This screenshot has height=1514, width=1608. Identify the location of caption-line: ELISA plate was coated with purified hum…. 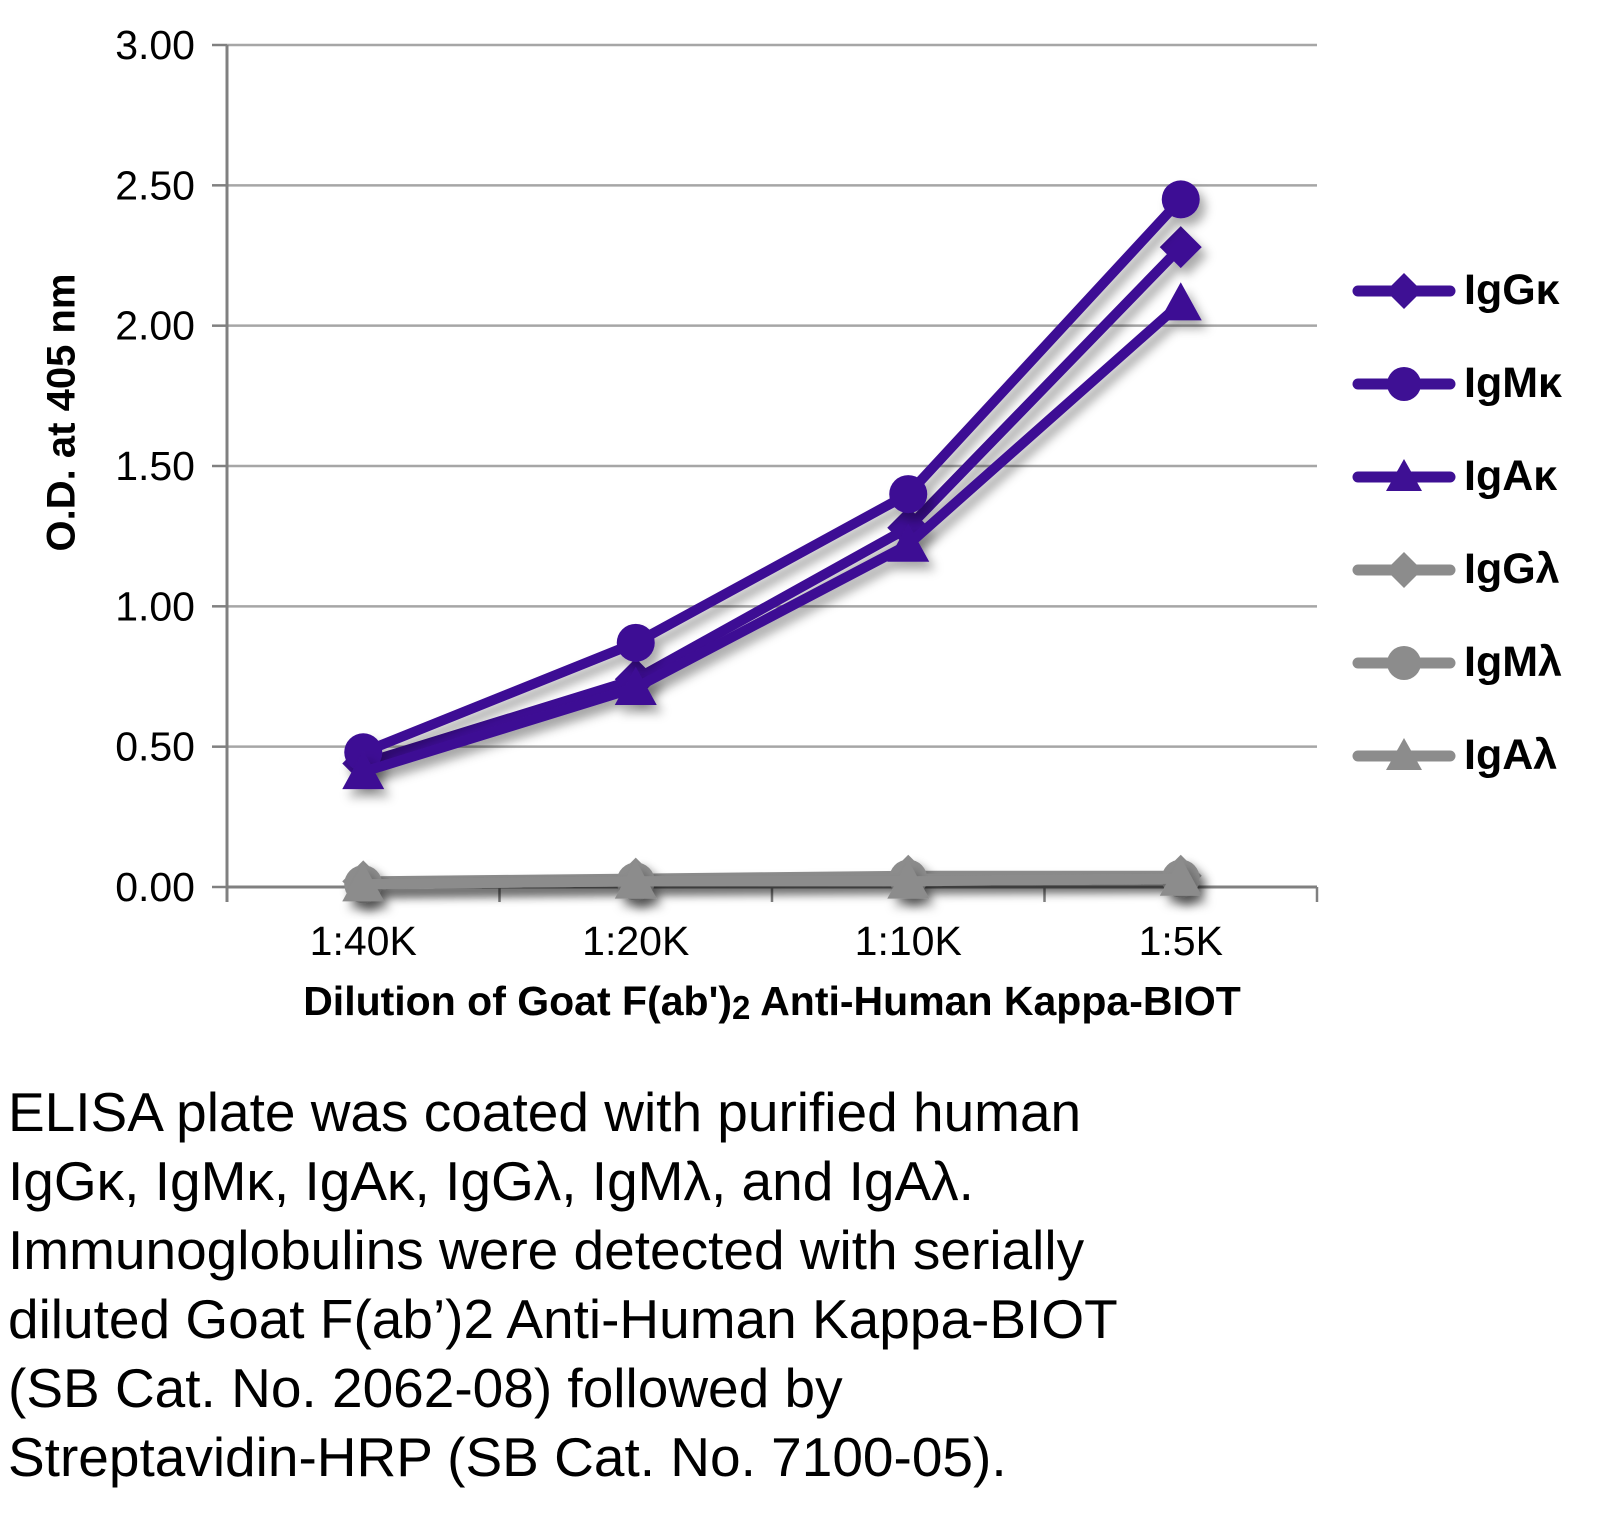
(545, 1112).